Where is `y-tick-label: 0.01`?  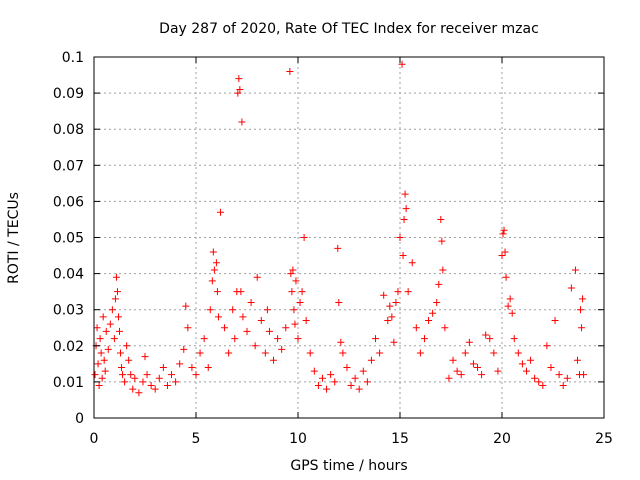 y-tick-label: 0.01 is located at coordinates (68, 383).